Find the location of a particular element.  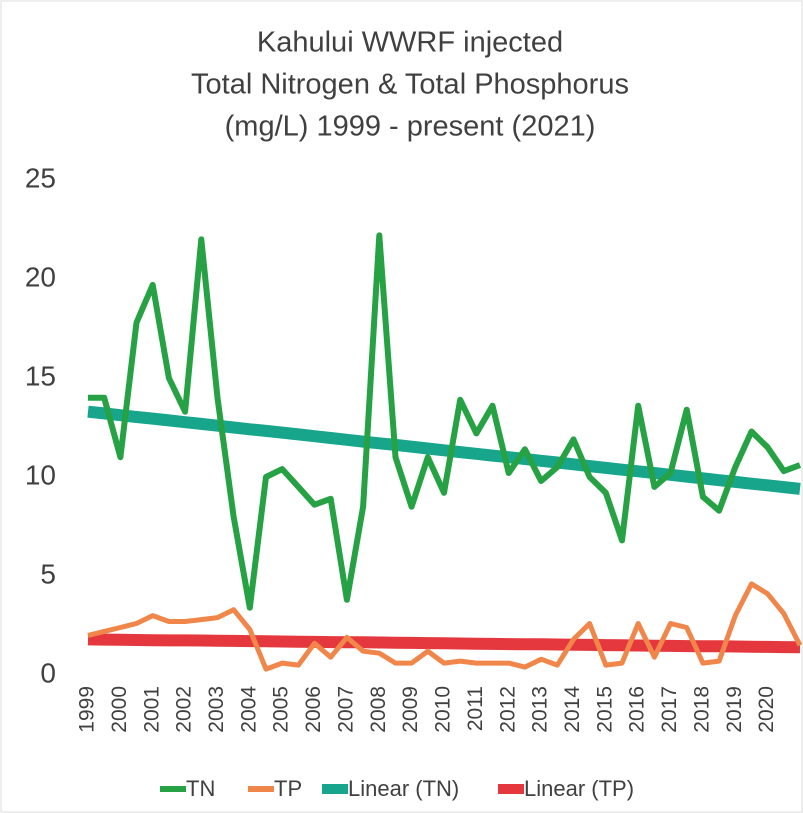

x-tick-label: 1999 is located at coordinates (87, 709).